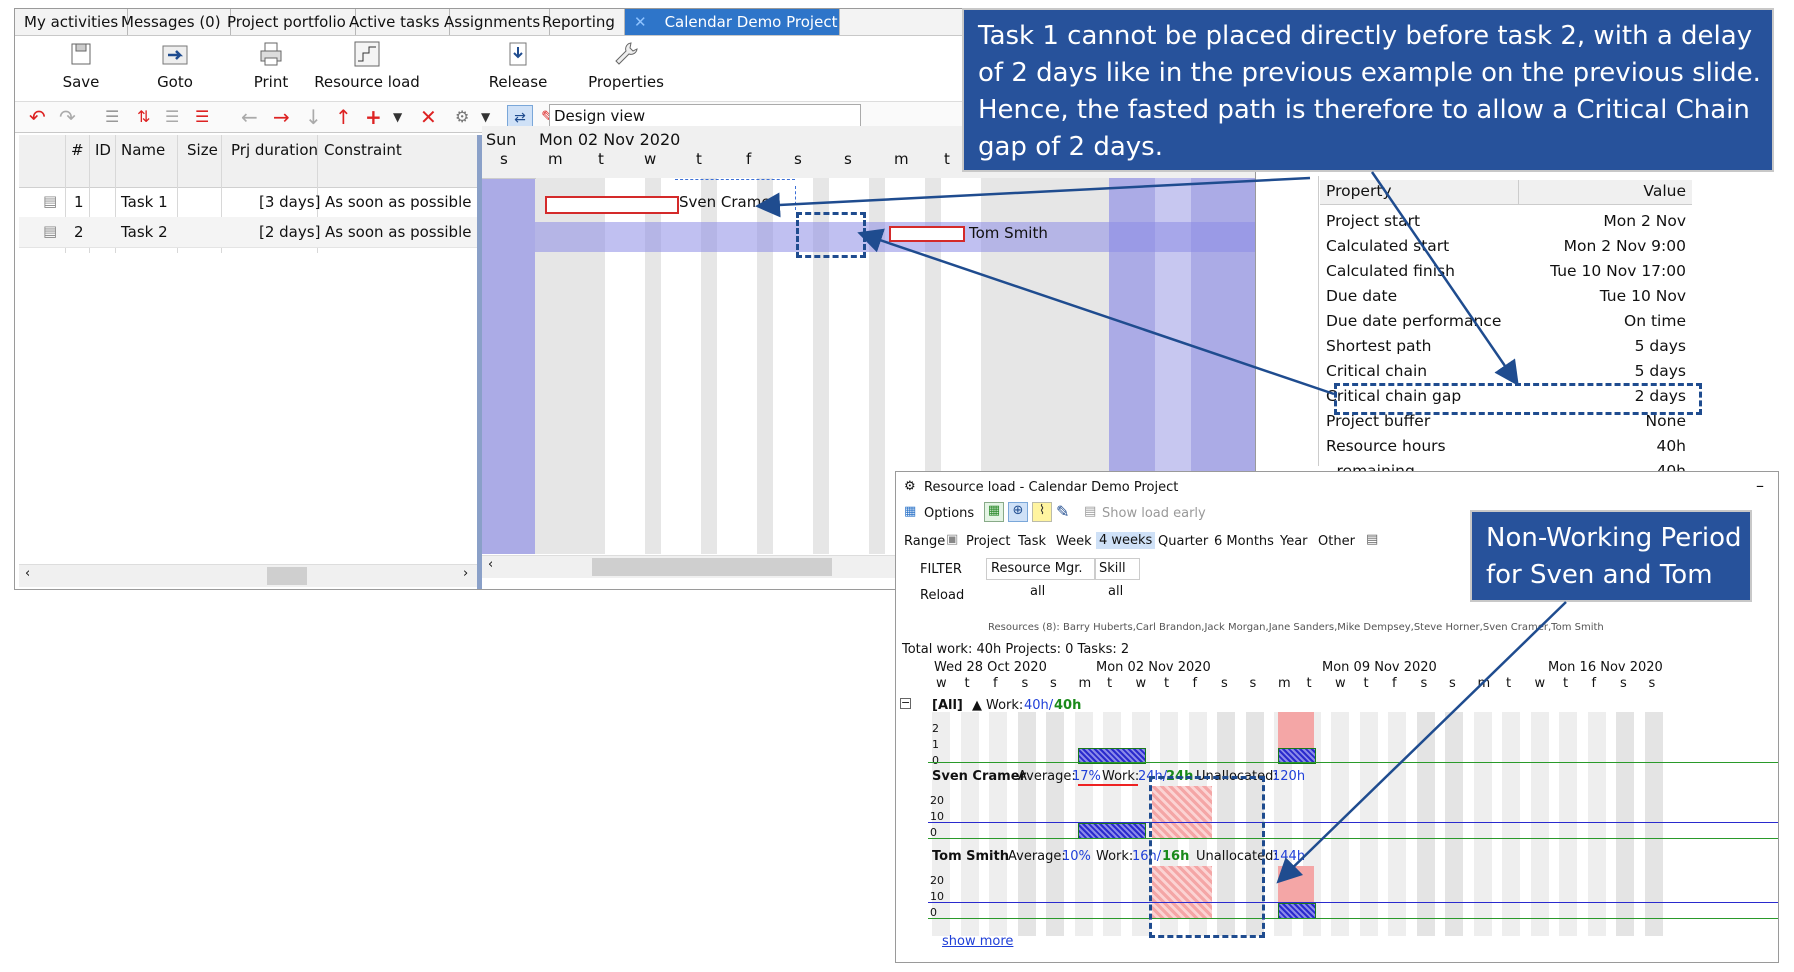  Describe the element at coordinates (466, 573) in the screenshot. I see `scroll-right-icon: ›` at that location.